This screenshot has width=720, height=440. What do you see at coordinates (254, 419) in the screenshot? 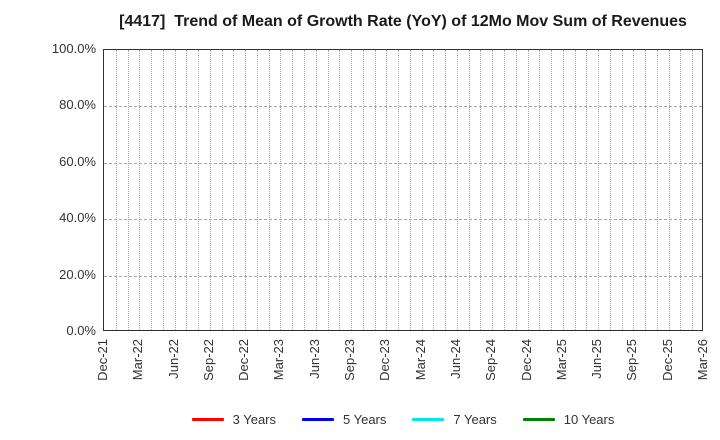
I see `legend-label: 3 Years` at bounding box center [254, 419].